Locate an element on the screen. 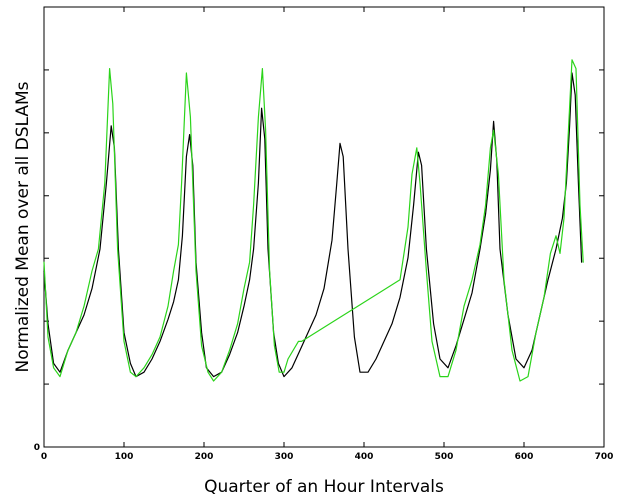  x-tick-label: 200 is located at coordinates (204, 457).